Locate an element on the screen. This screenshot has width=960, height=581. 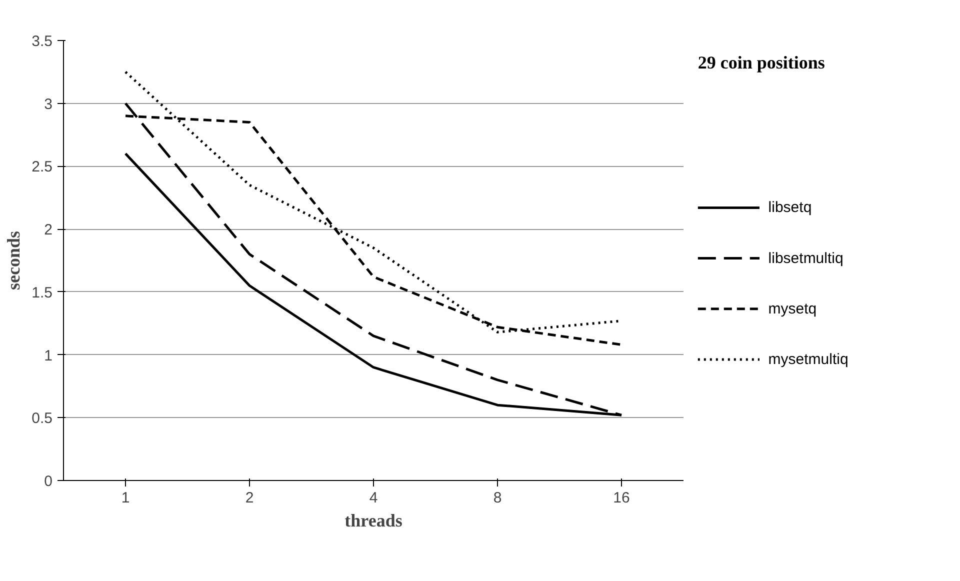
x-tick-label: 2 is located at coordinates (249, 498).